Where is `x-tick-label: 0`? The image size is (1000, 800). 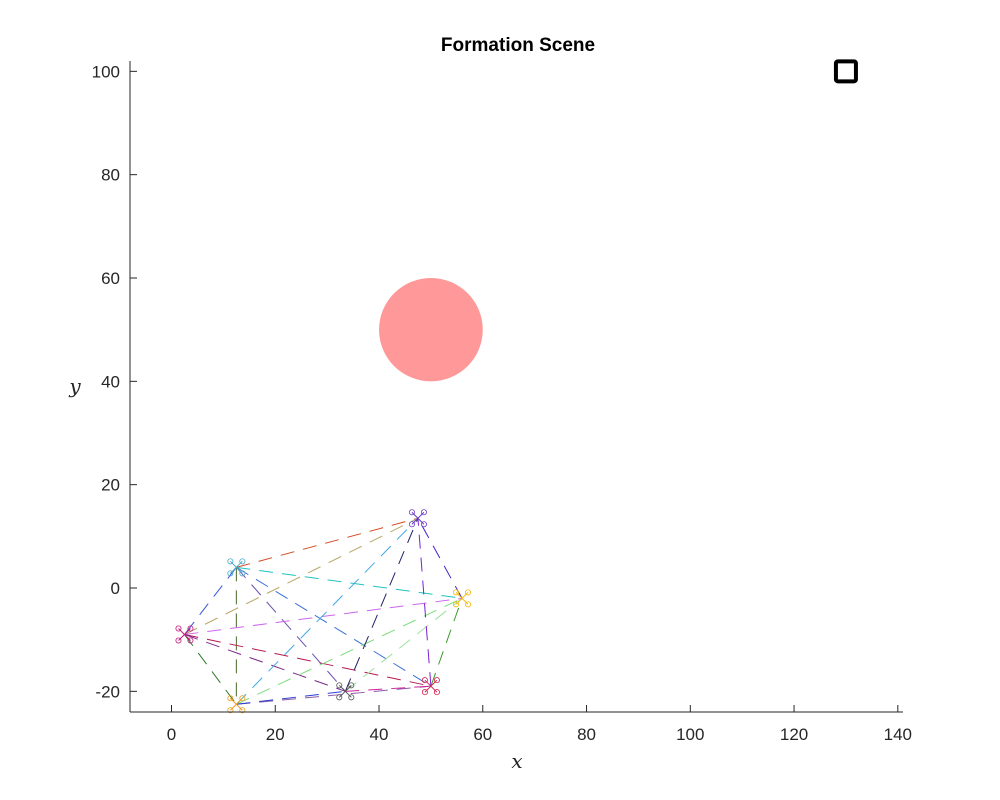 x-tick-label: 0 is located at coordinates (171, 734).